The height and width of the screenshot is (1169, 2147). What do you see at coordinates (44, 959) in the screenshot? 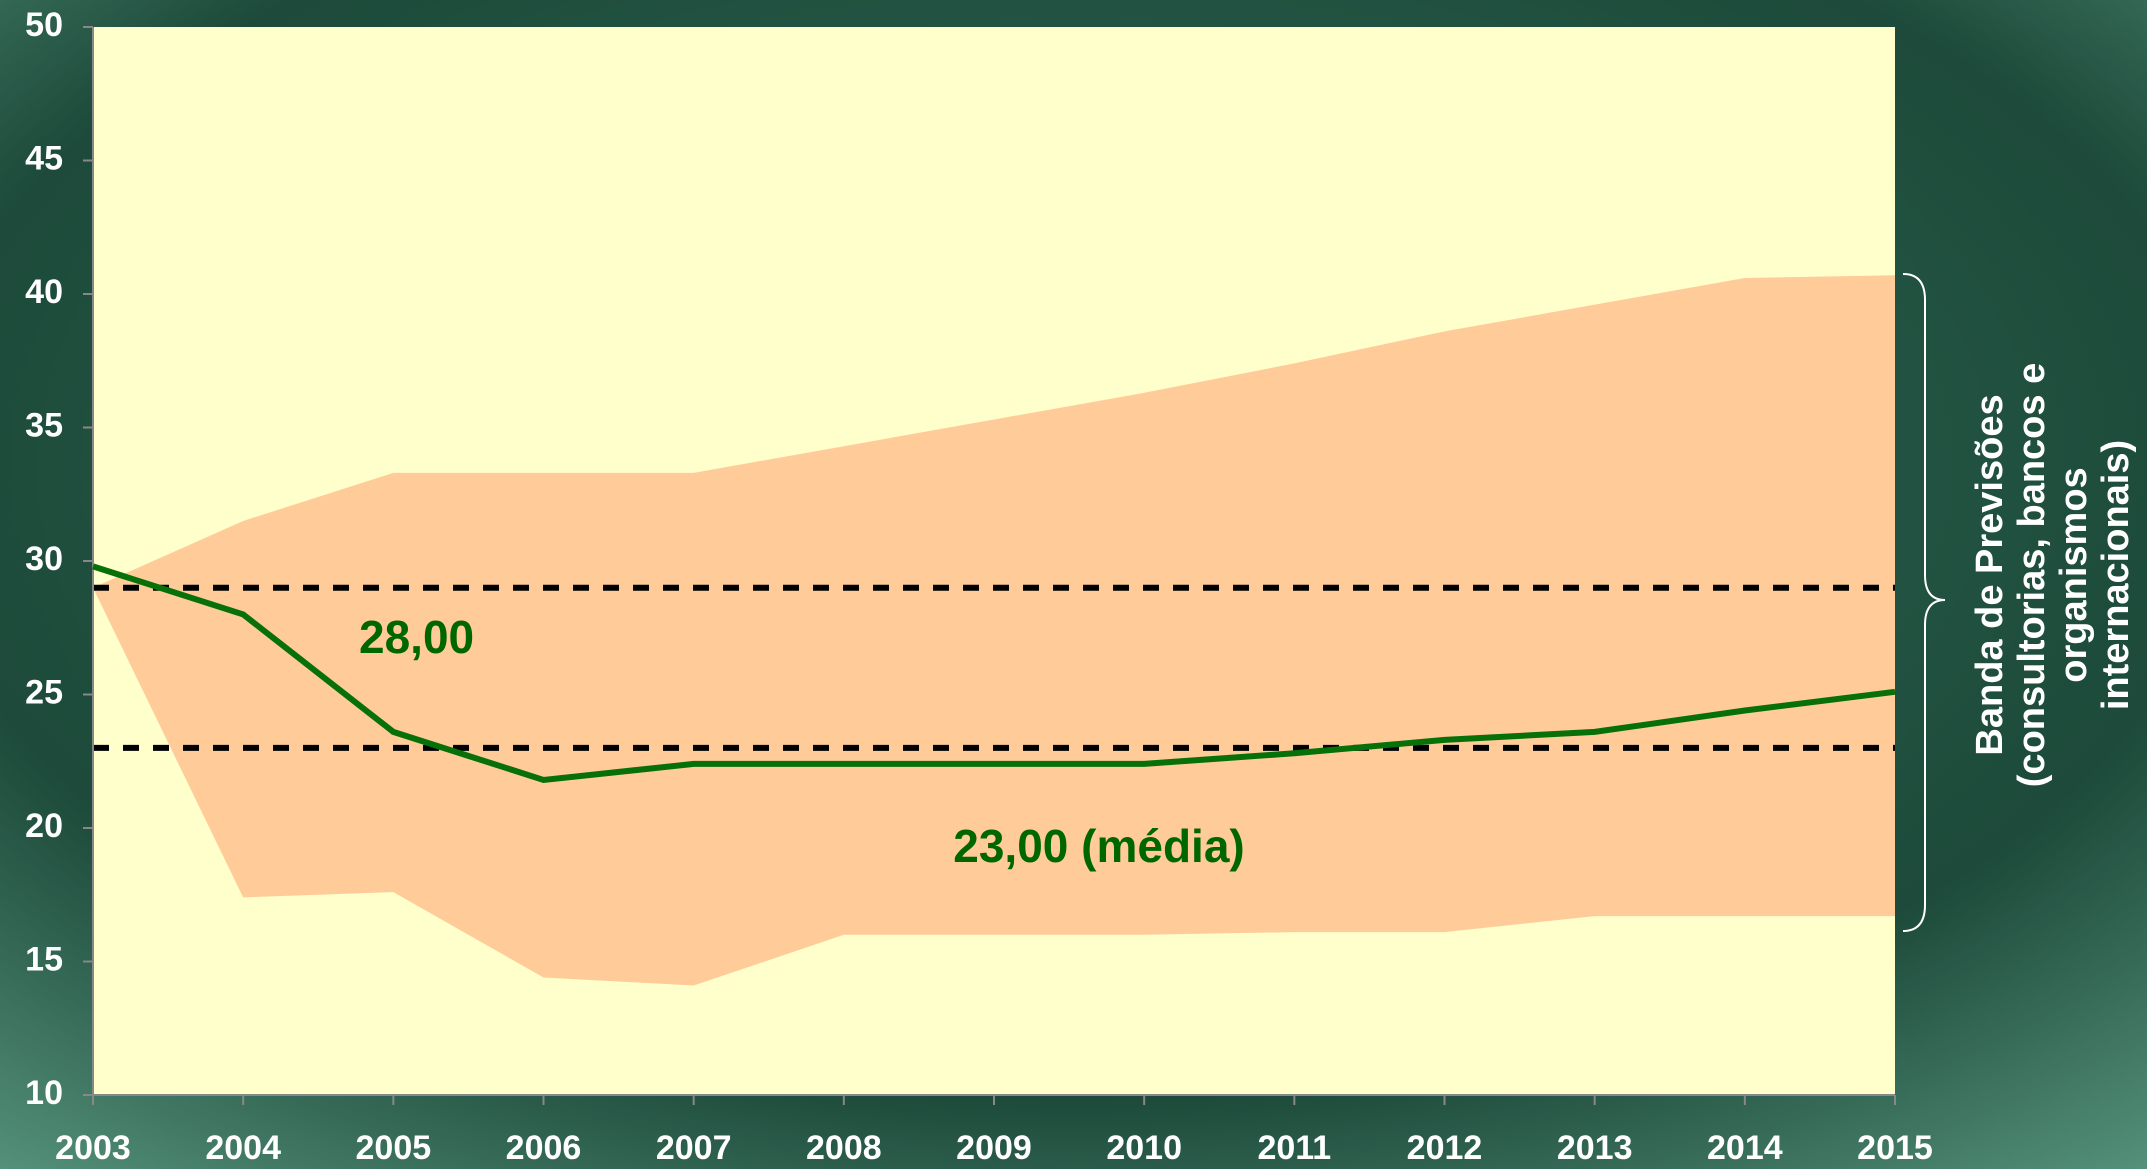
I see `y-tick-label: 15` at bounding box center [44, 959].